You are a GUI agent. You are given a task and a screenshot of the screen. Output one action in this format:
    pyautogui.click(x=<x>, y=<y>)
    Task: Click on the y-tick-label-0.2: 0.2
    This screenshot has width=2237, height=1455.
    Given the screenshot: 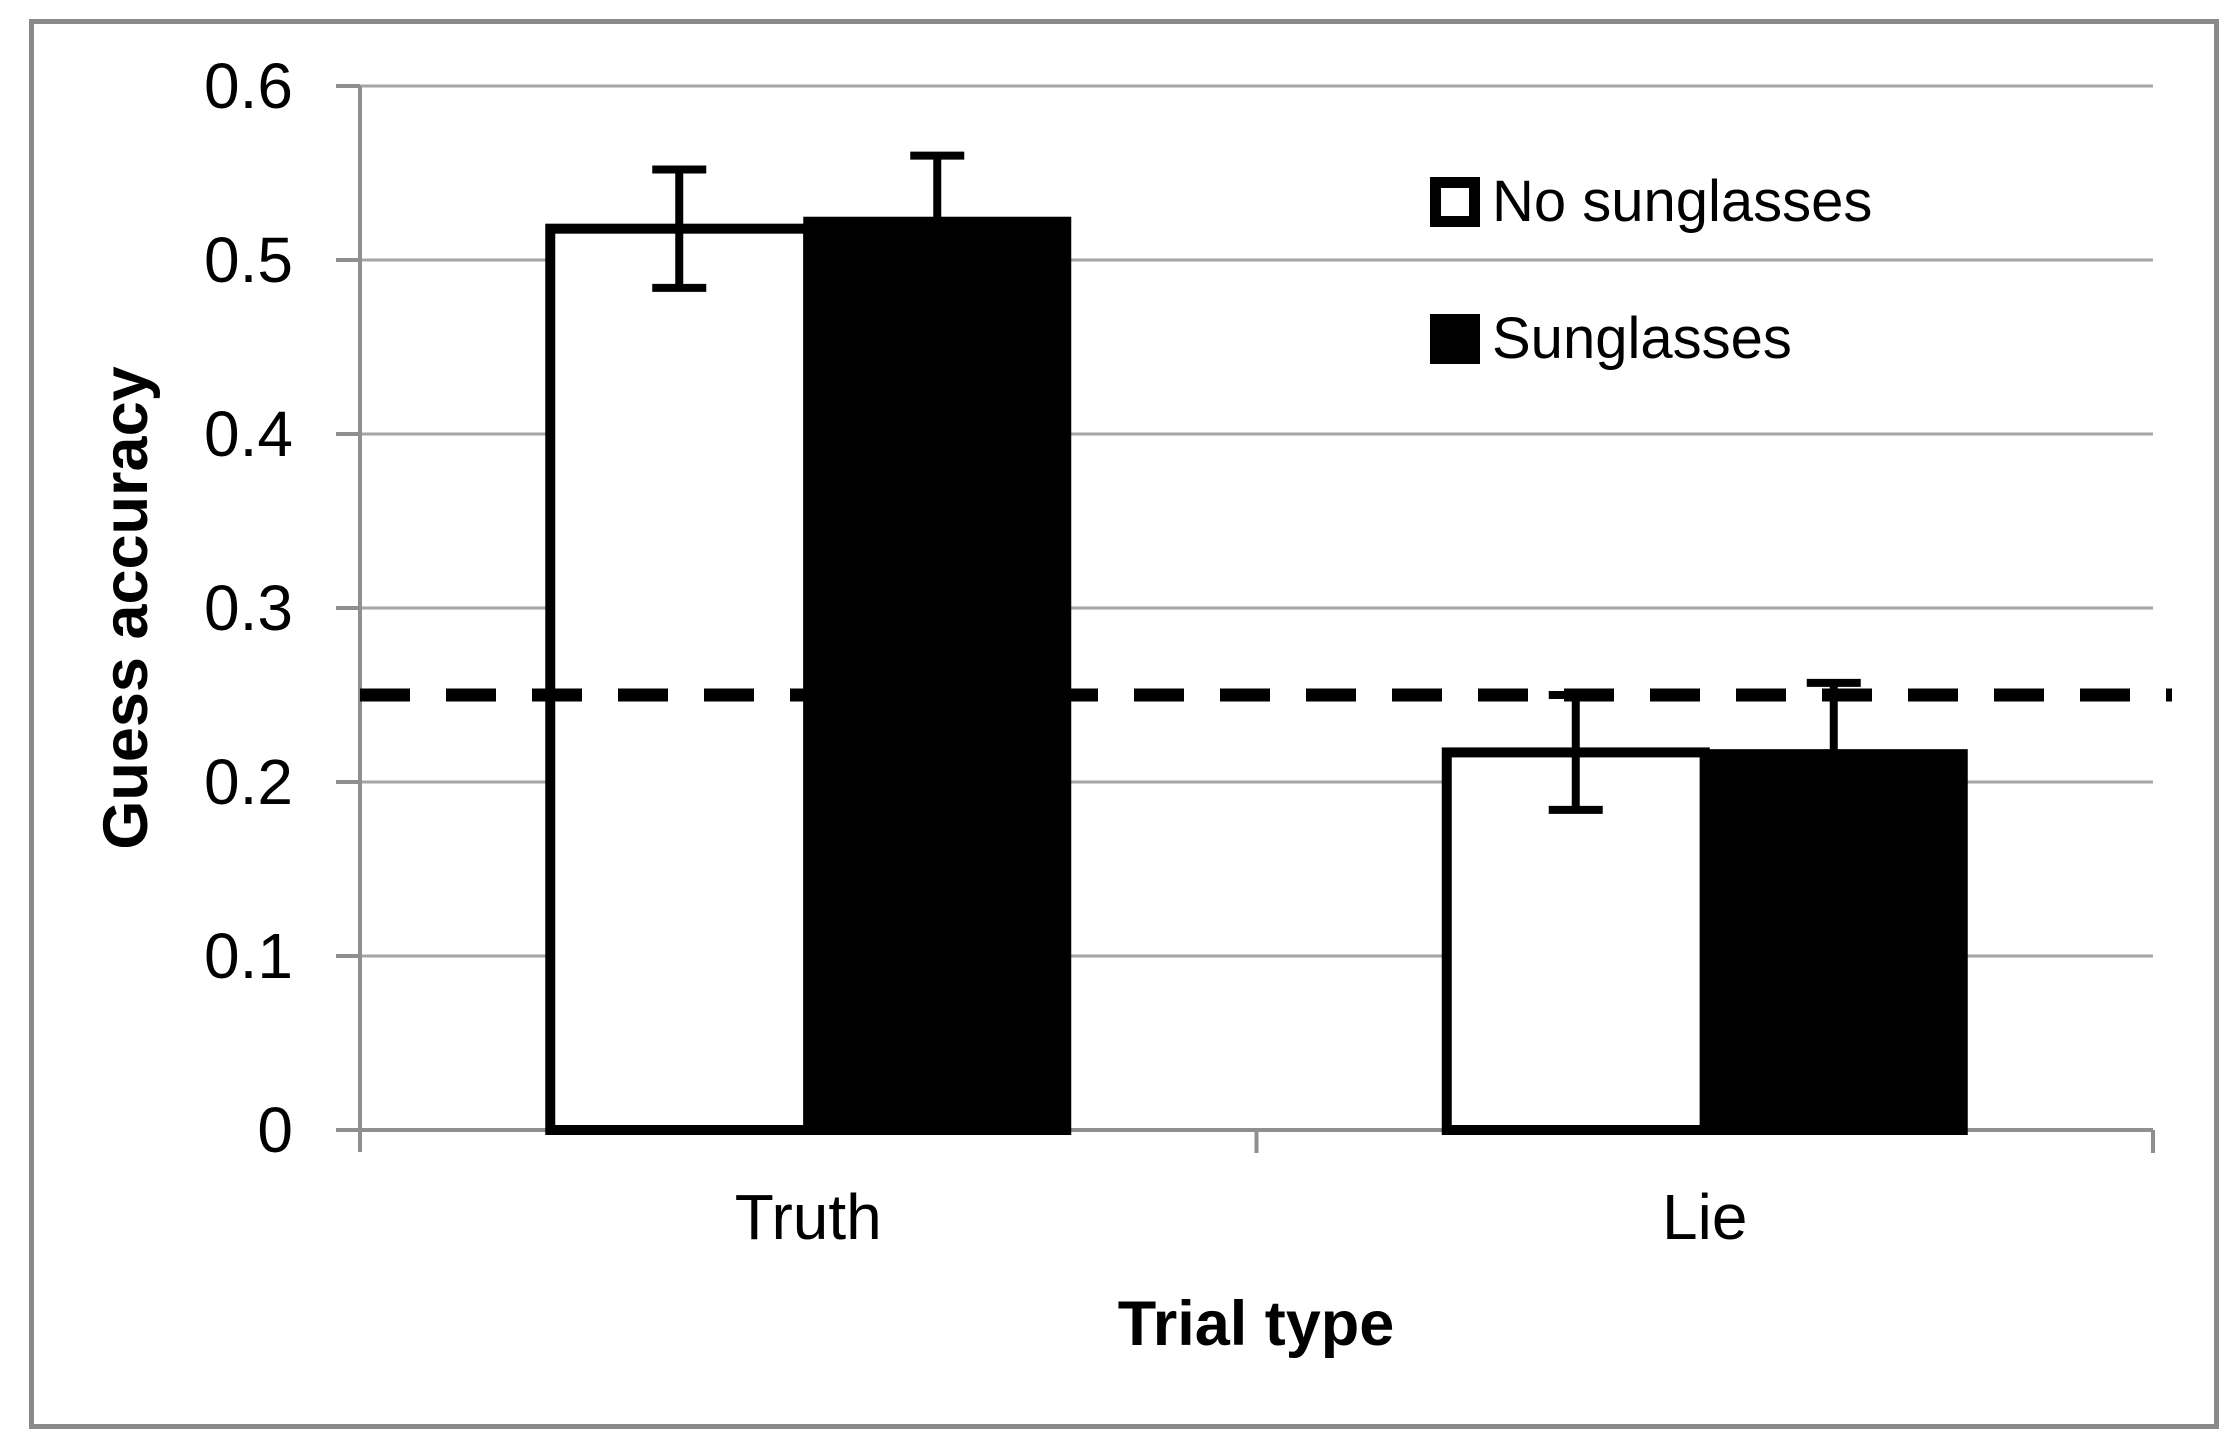 What is the action you would take?
    pyautogui.click(x=248, y=782)
    